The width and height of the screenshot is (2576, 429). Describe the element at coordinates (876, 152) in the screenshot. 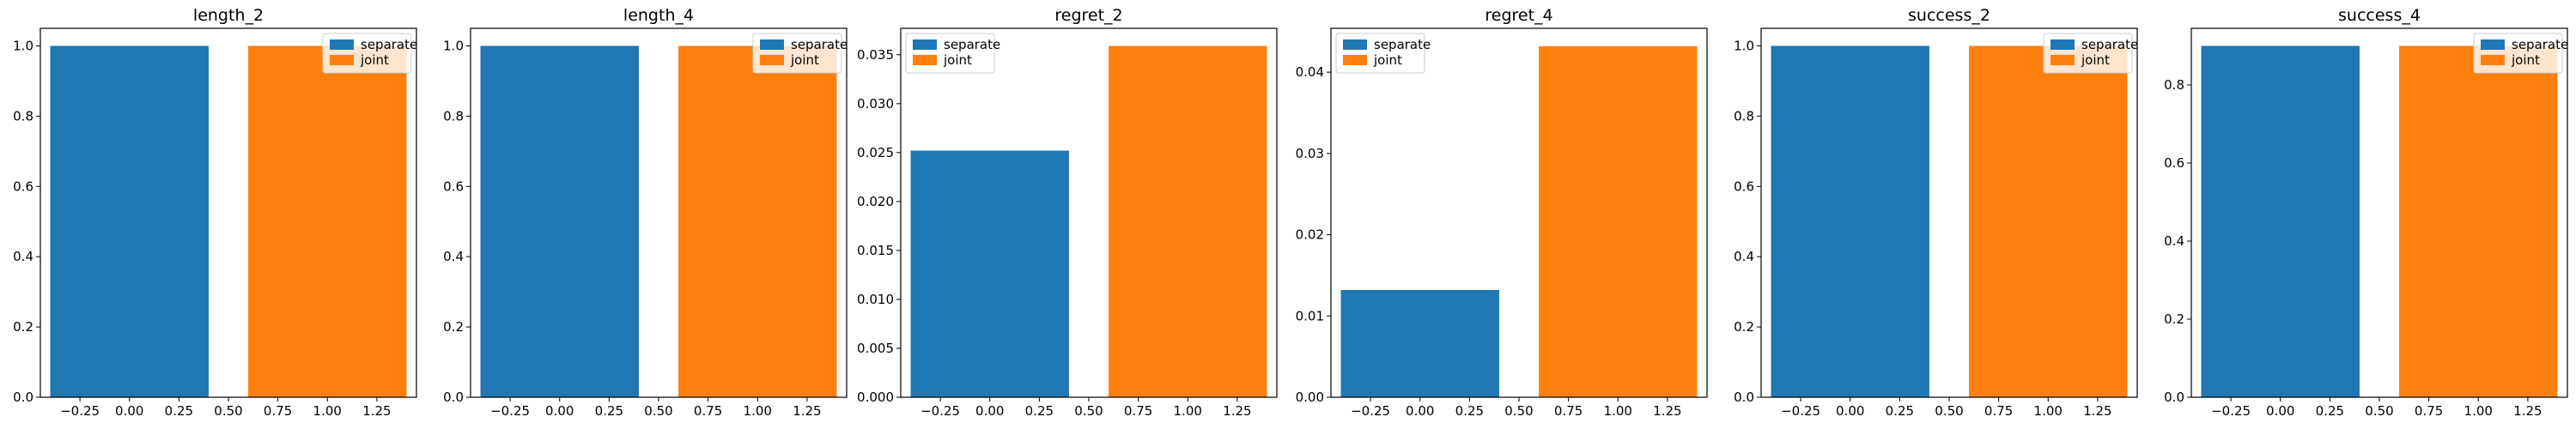

I see `y-tick-label: 0.025` at that location.